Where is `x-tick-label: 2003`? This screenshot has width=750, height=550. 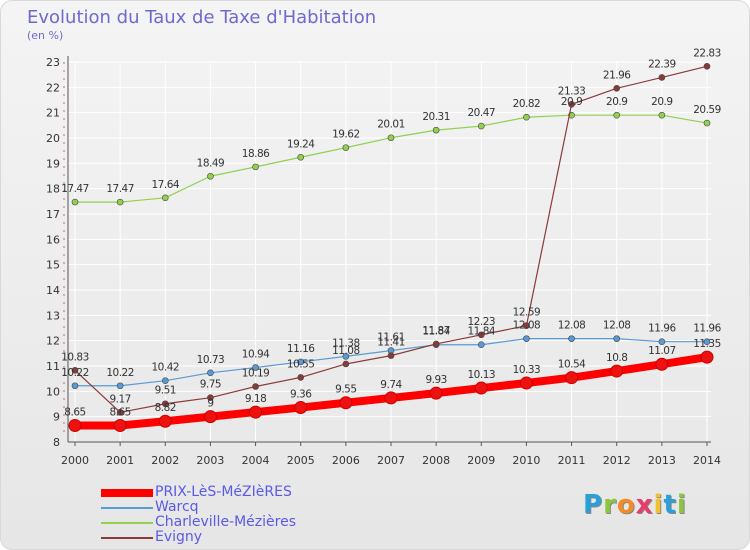 x-tick-label: 2003 is located at coordinates (210, 460).